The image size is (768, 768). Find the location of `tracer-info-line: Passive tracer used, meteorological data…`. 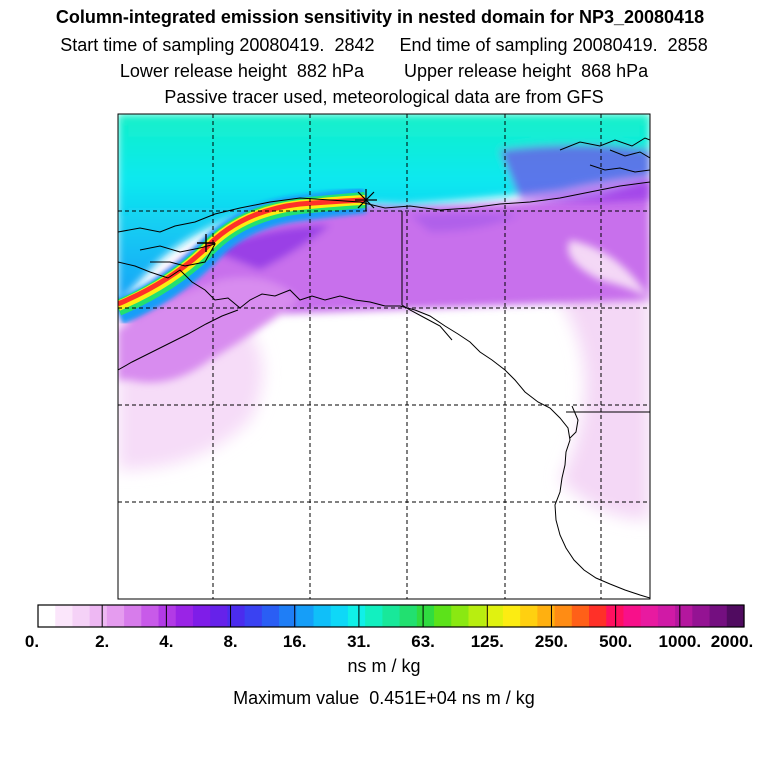

tracer-info-line: Passive tracer used, meteorological data… is located at coordinates (384, 97).